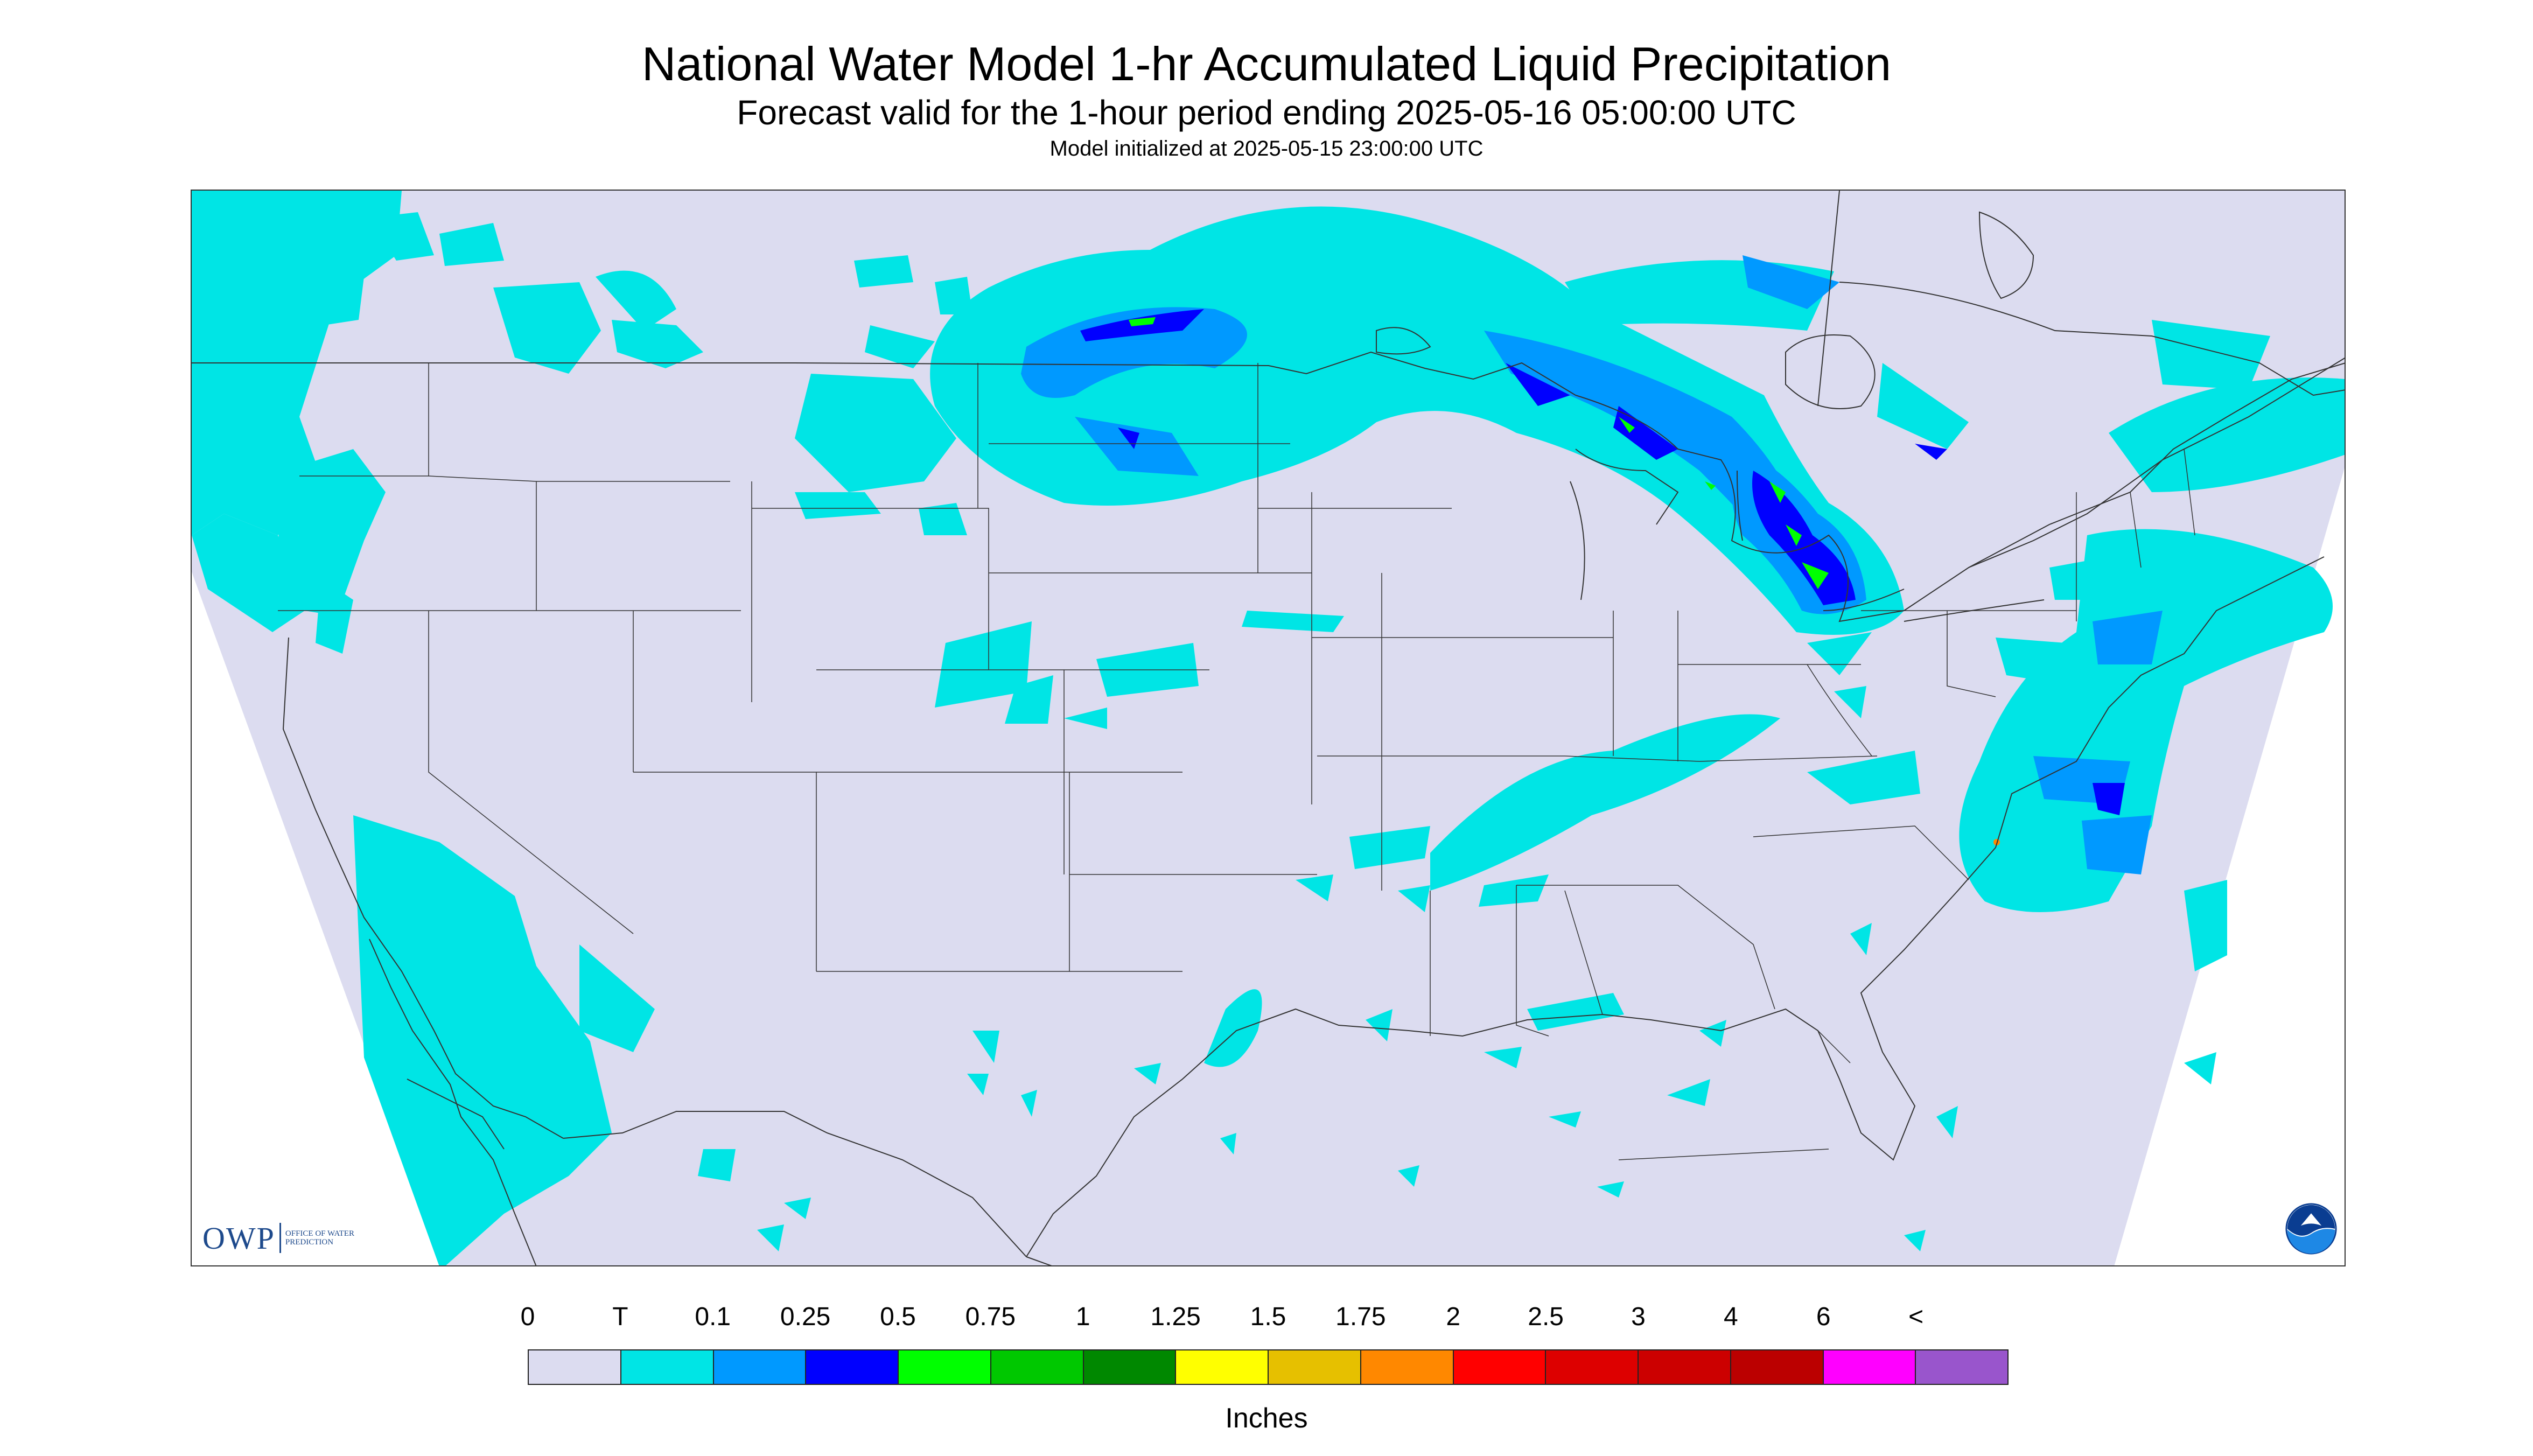  I want to click on legend-tick-label: T, so click(620, 1317).